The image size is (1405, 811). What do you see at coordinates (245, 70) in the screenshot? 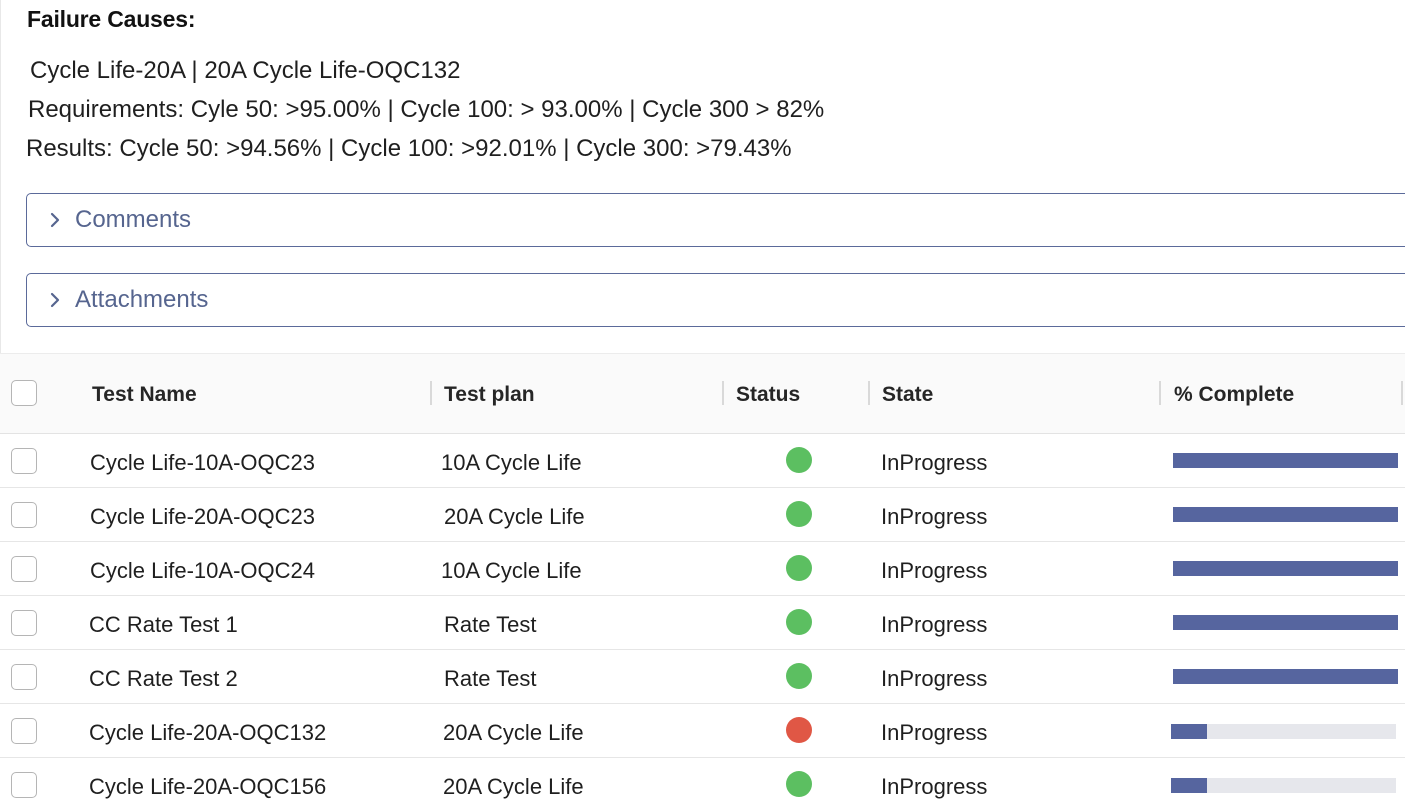
I see `failure-test-line: Cycle Life-20A | 20A Cycle Life-OQC132` at bounding box center [245, 70].